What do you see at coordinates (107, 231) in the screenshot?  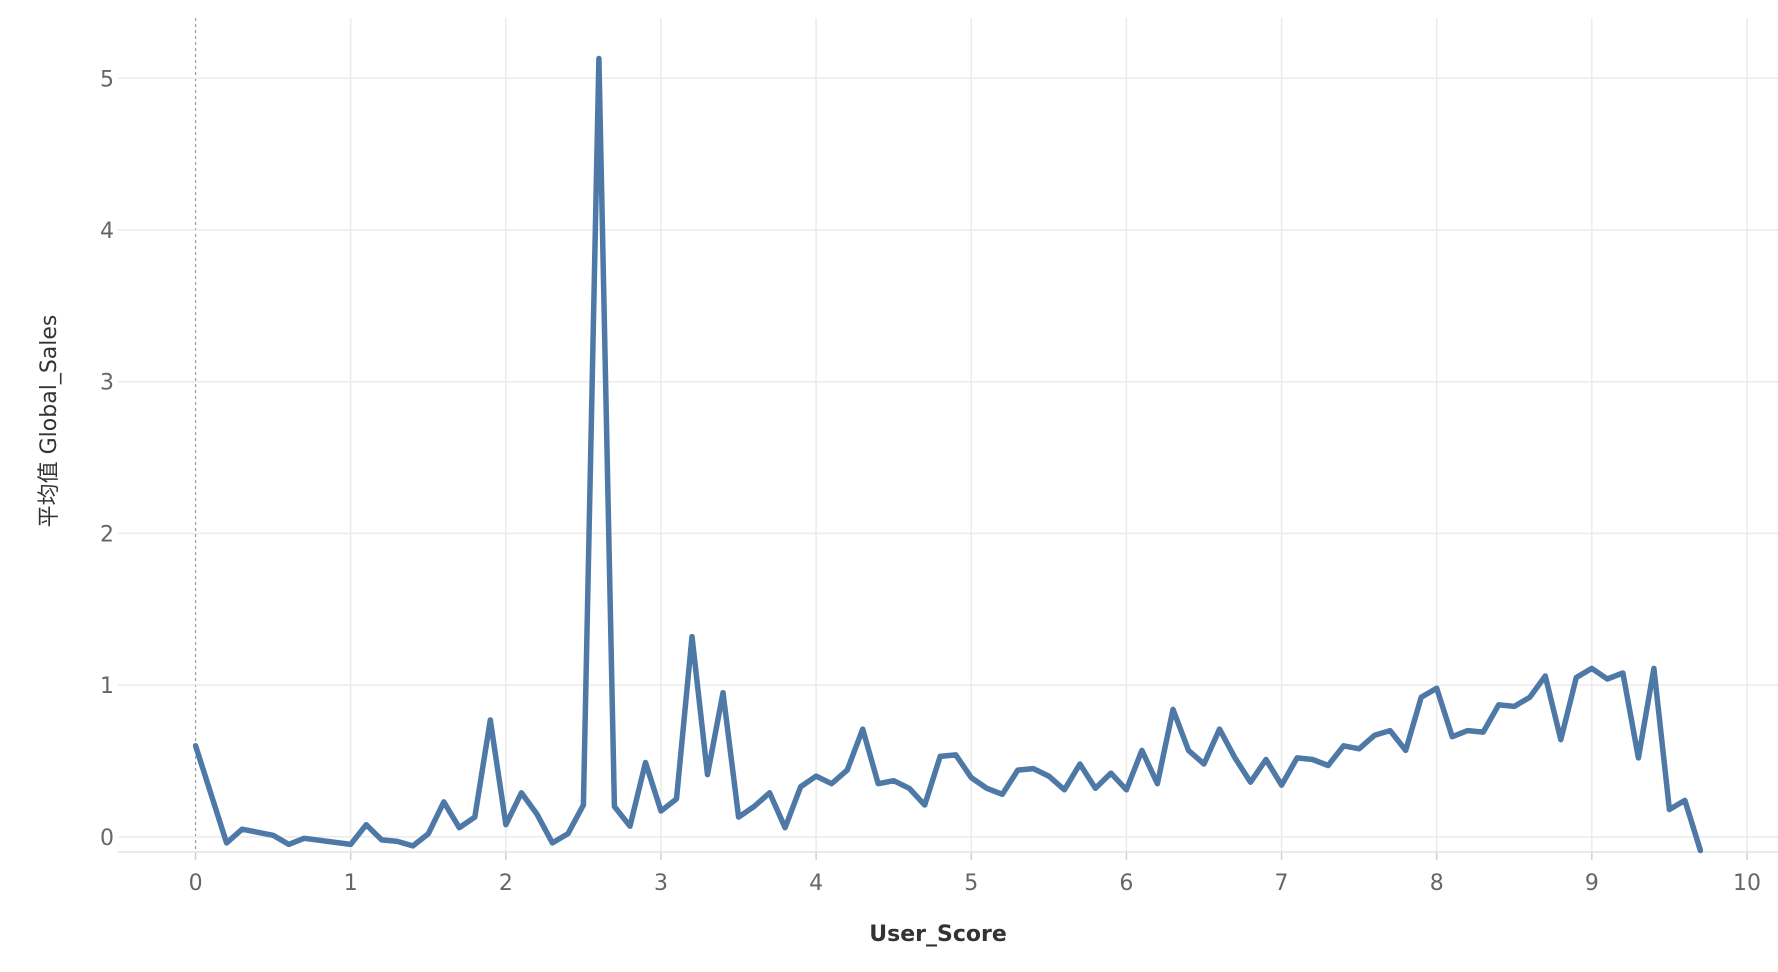 I see `y-tick-label: 4` at bounding box center [107, 231].